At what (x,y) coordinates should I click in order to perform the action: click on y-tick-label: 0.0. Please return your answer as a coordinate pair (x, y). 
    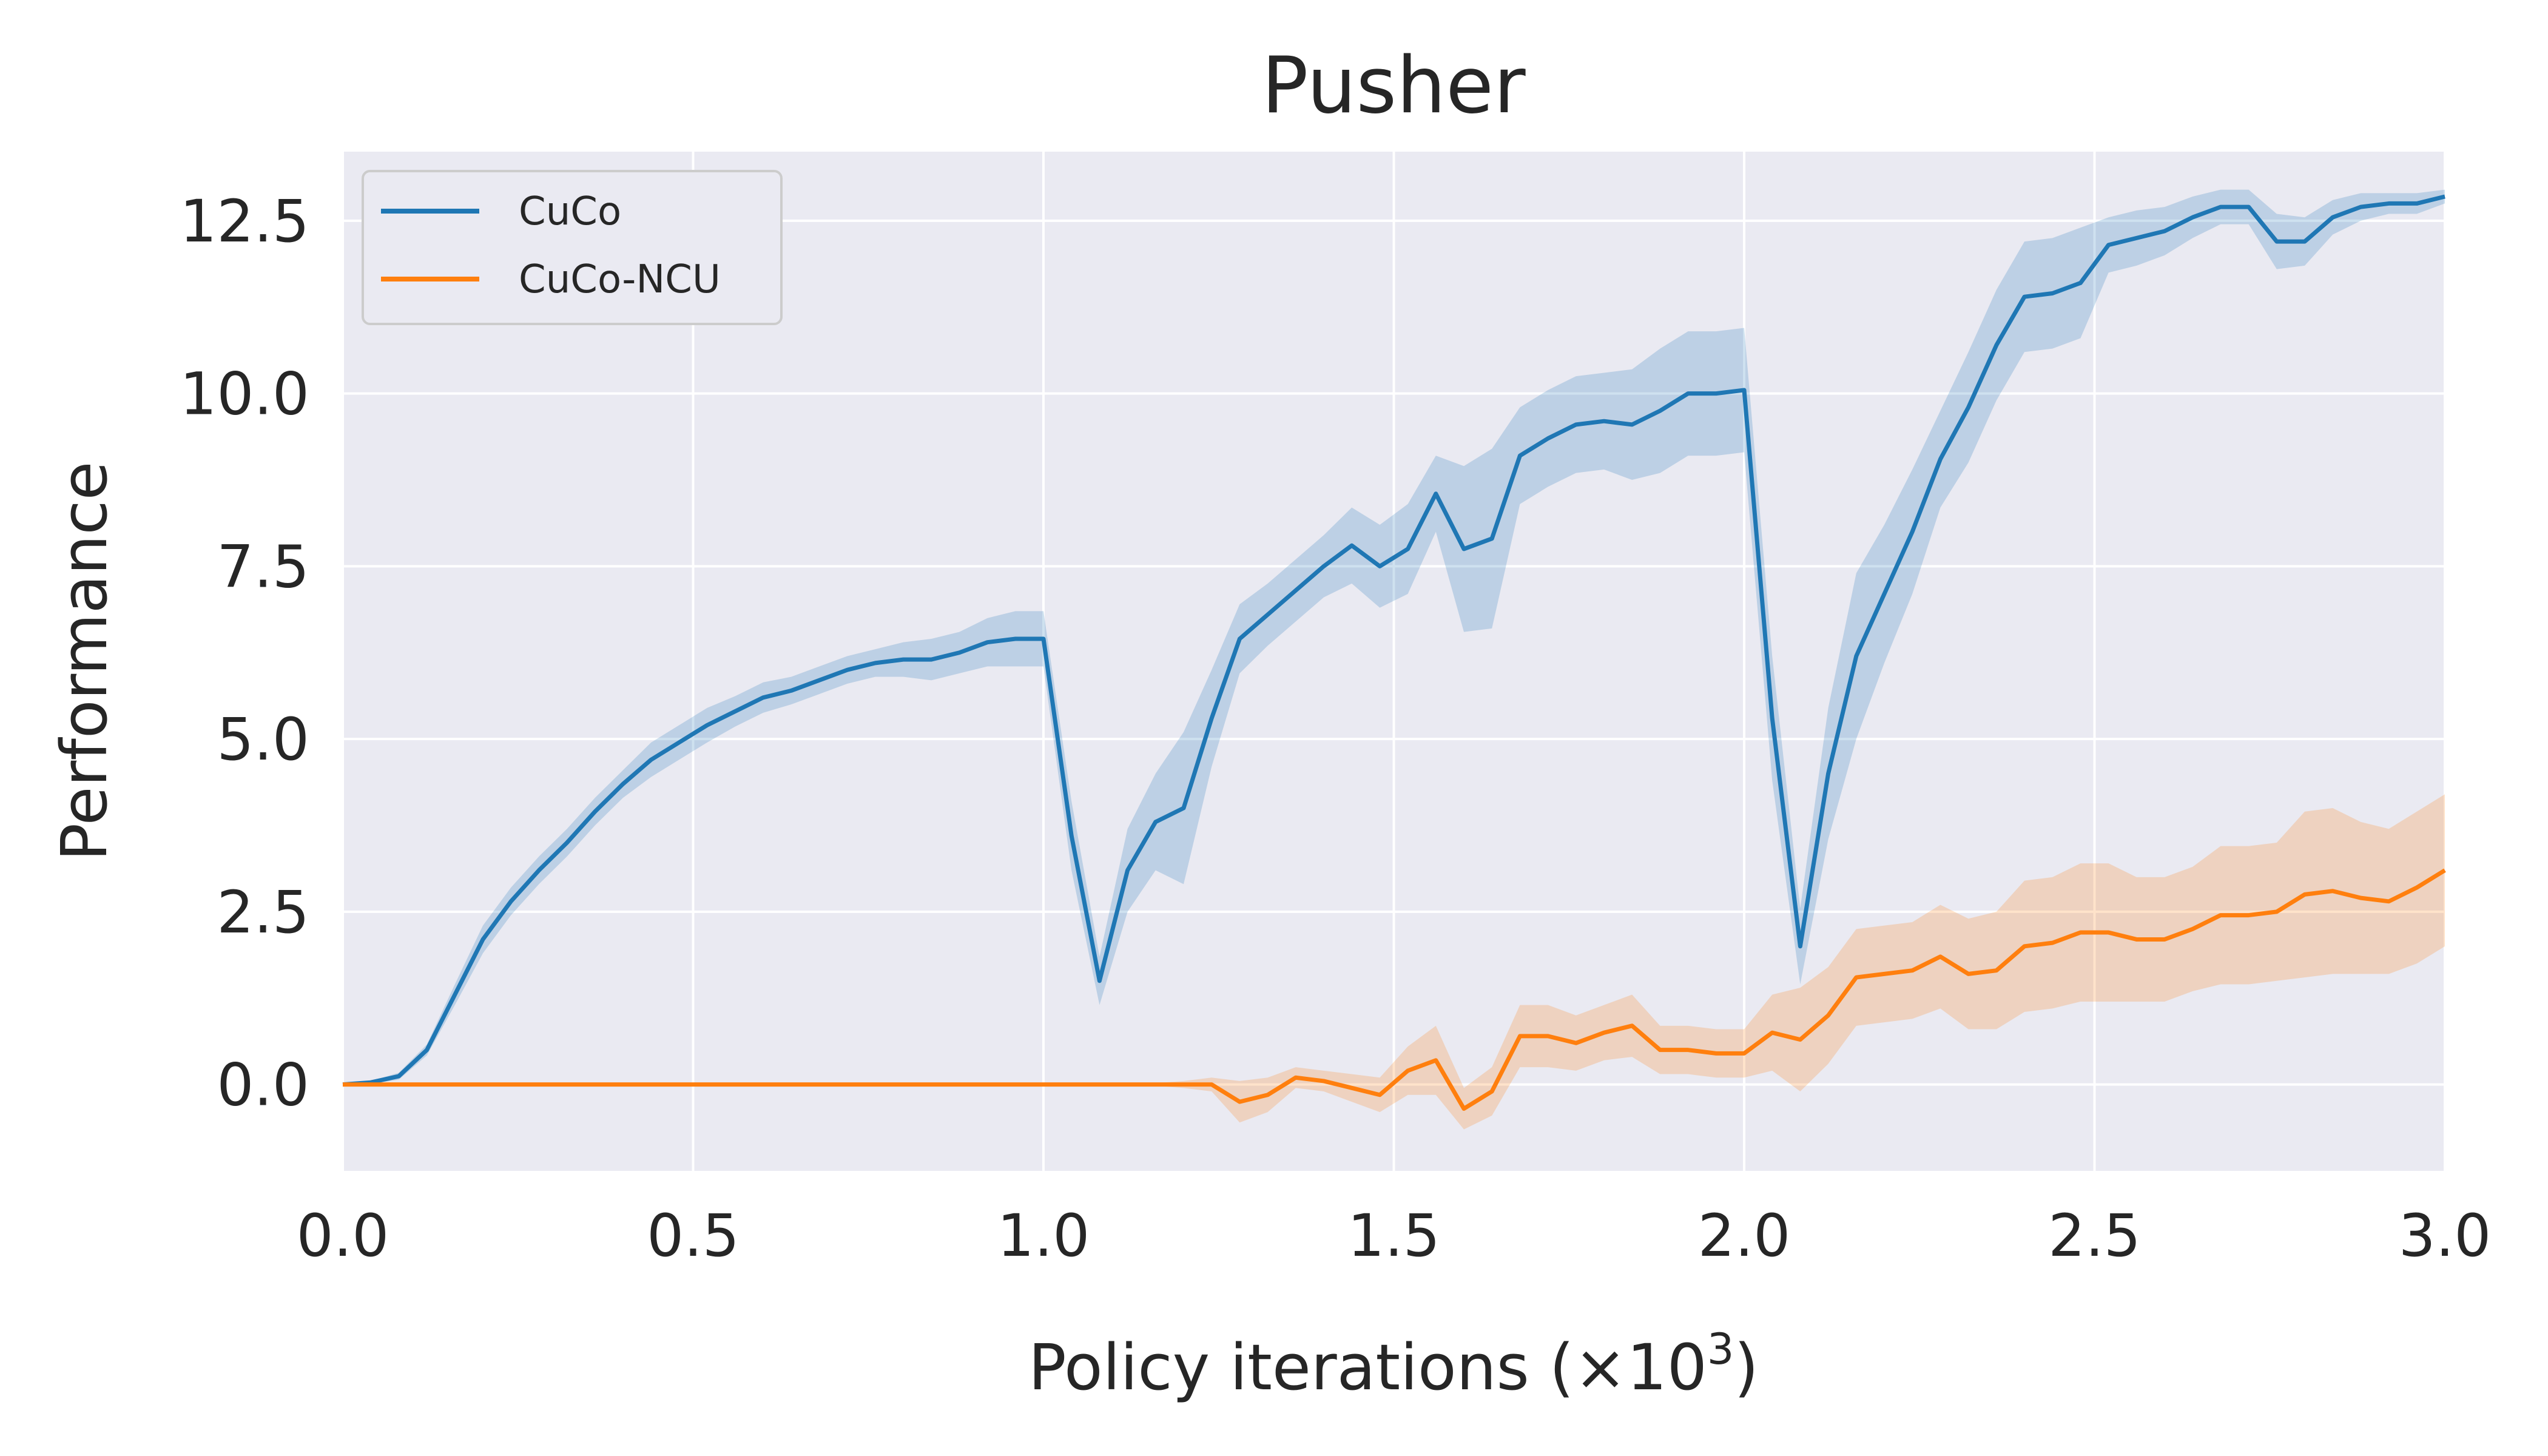
    Looking at the image, I should click on (263, 1085).